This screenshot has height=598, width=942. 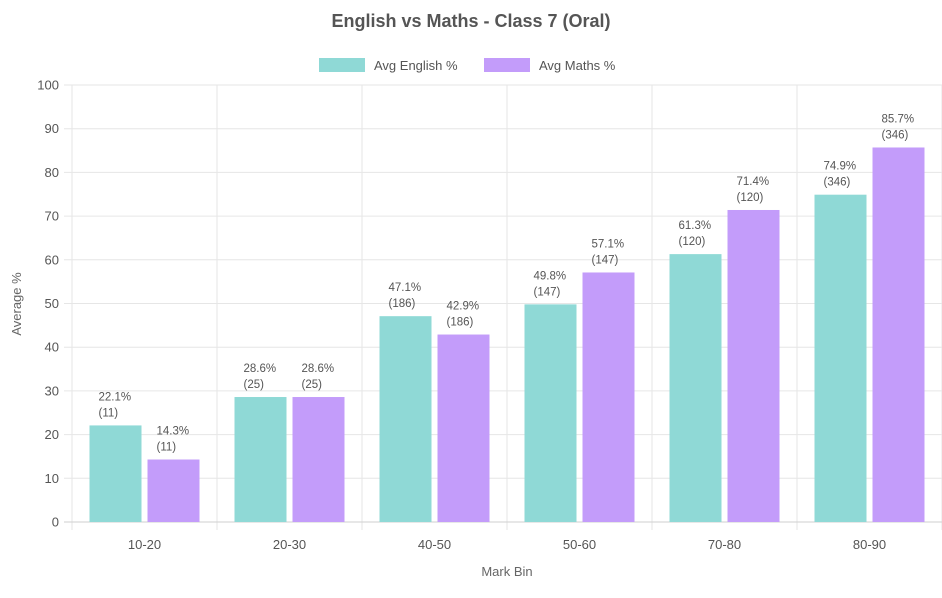 I want to click on legend-label-english: Avg English %, so click(x=416, y=65).